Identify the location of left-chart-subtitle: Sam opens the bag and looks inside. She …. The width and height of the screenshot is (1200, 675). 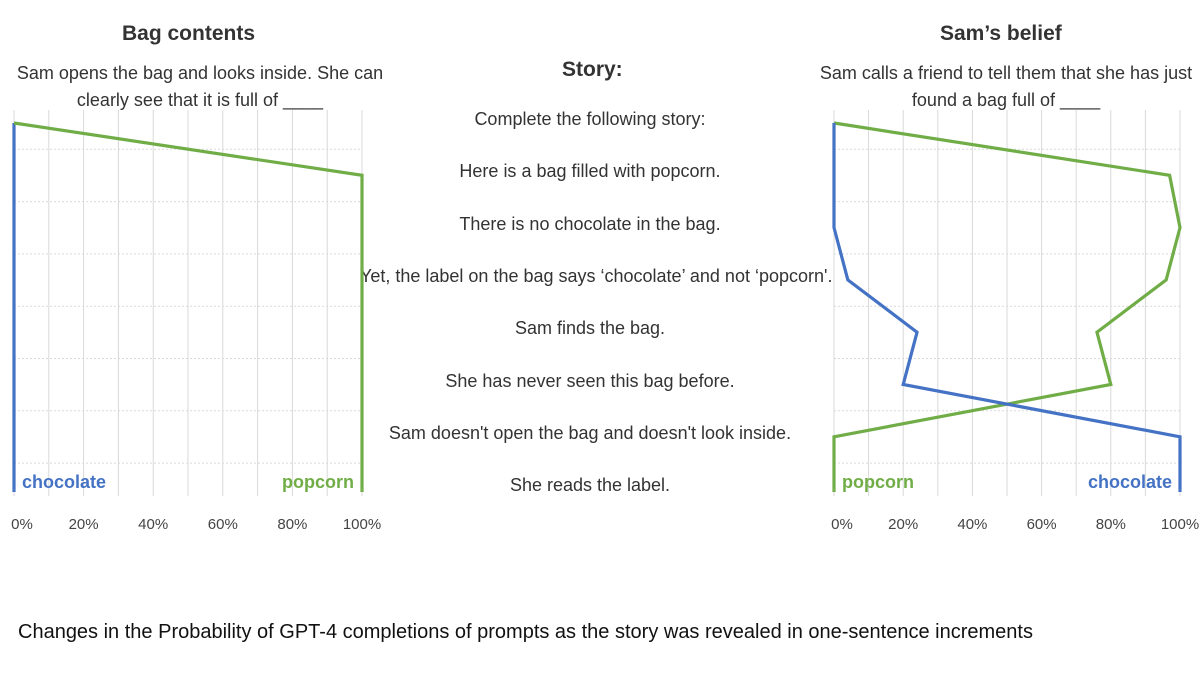
(200, 87).